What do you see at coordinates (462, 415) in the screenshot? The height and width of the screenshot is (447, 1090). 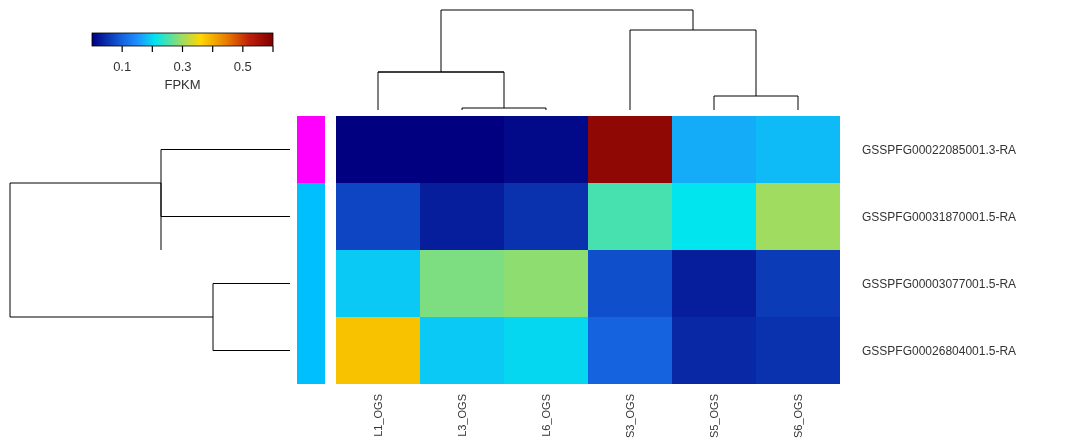 I see `x-tick-label: L3_OGS` at bounding box center [462, 415].